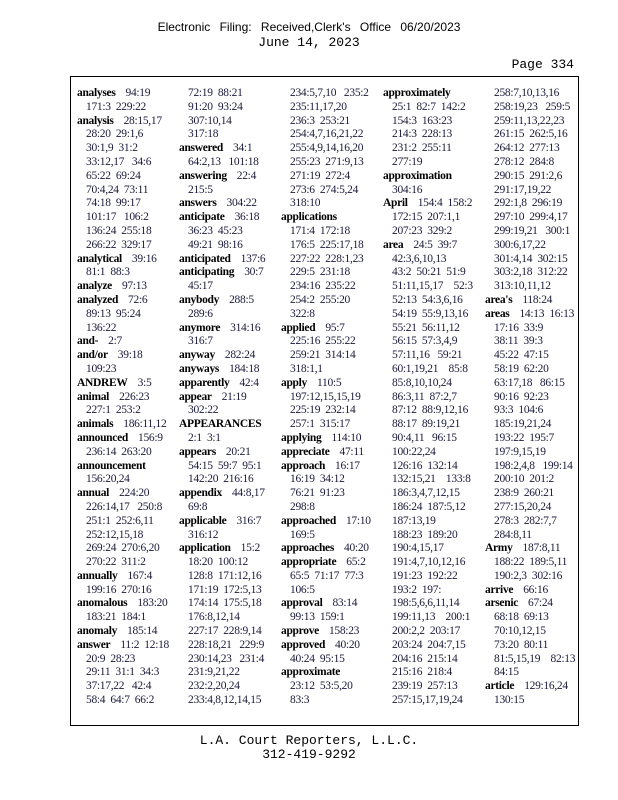 The image size is (618, 800). I want to click on index-entry: apply 110:5, so click(330, 384).